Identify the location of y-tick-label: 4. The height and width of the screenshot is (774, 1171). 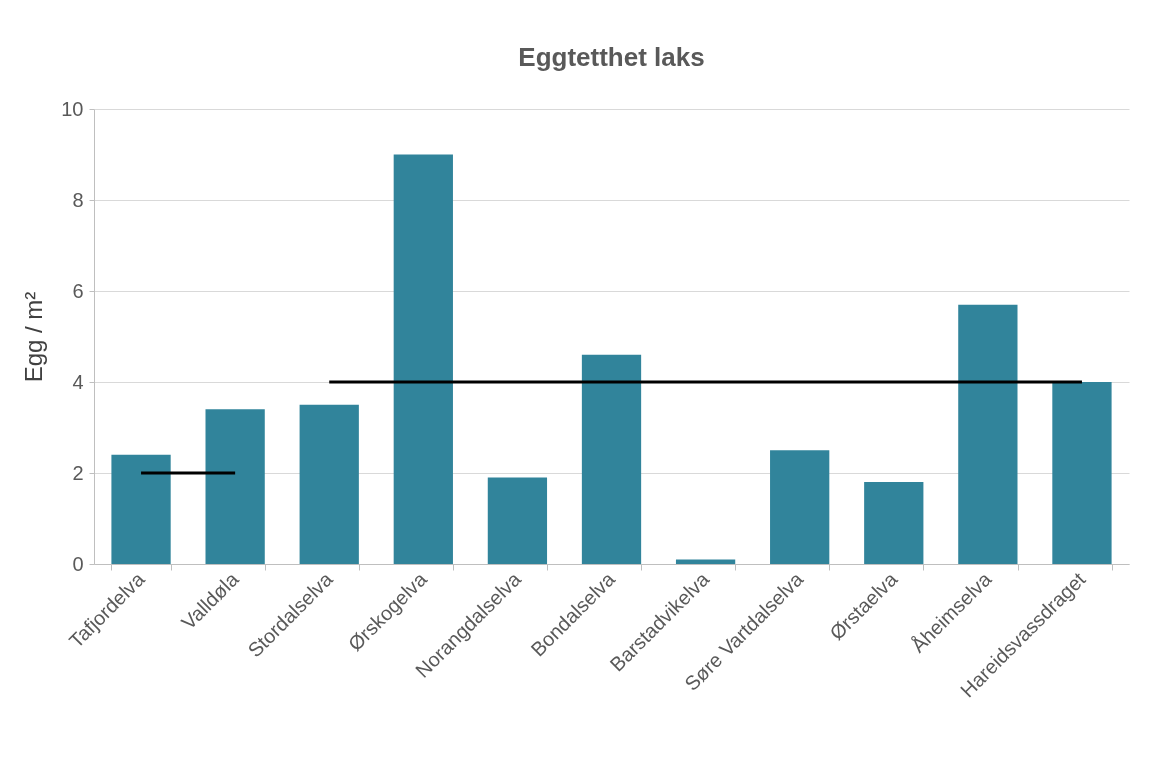
(78, 381).